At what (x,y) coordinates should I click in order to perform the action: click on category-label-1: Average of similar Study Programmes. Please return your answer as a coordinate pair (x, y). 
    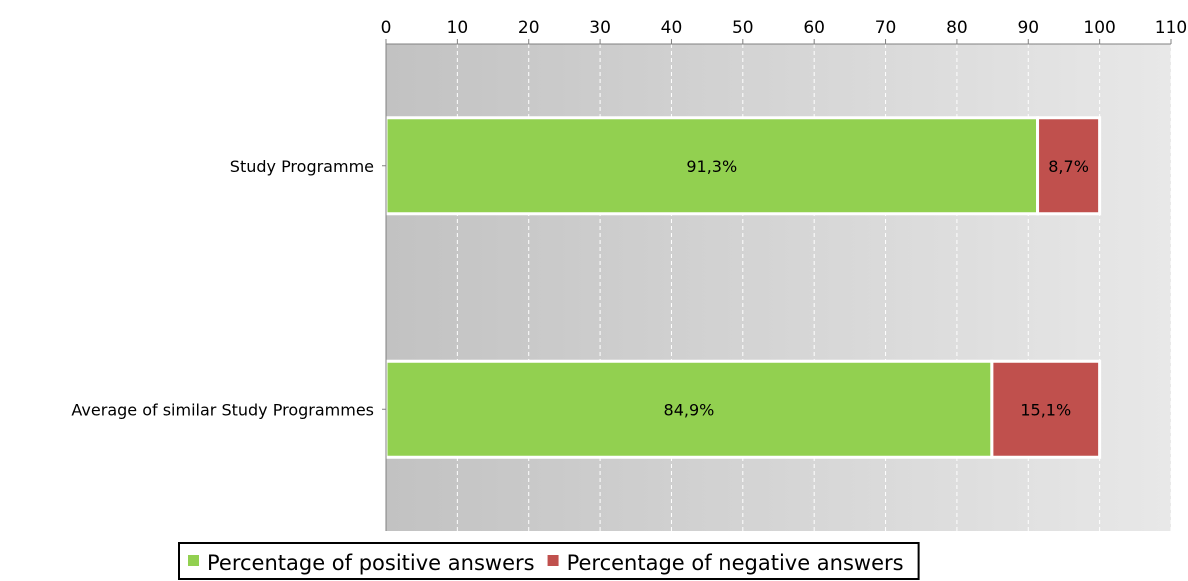
    Looking at the image, I should click on (222, 409).